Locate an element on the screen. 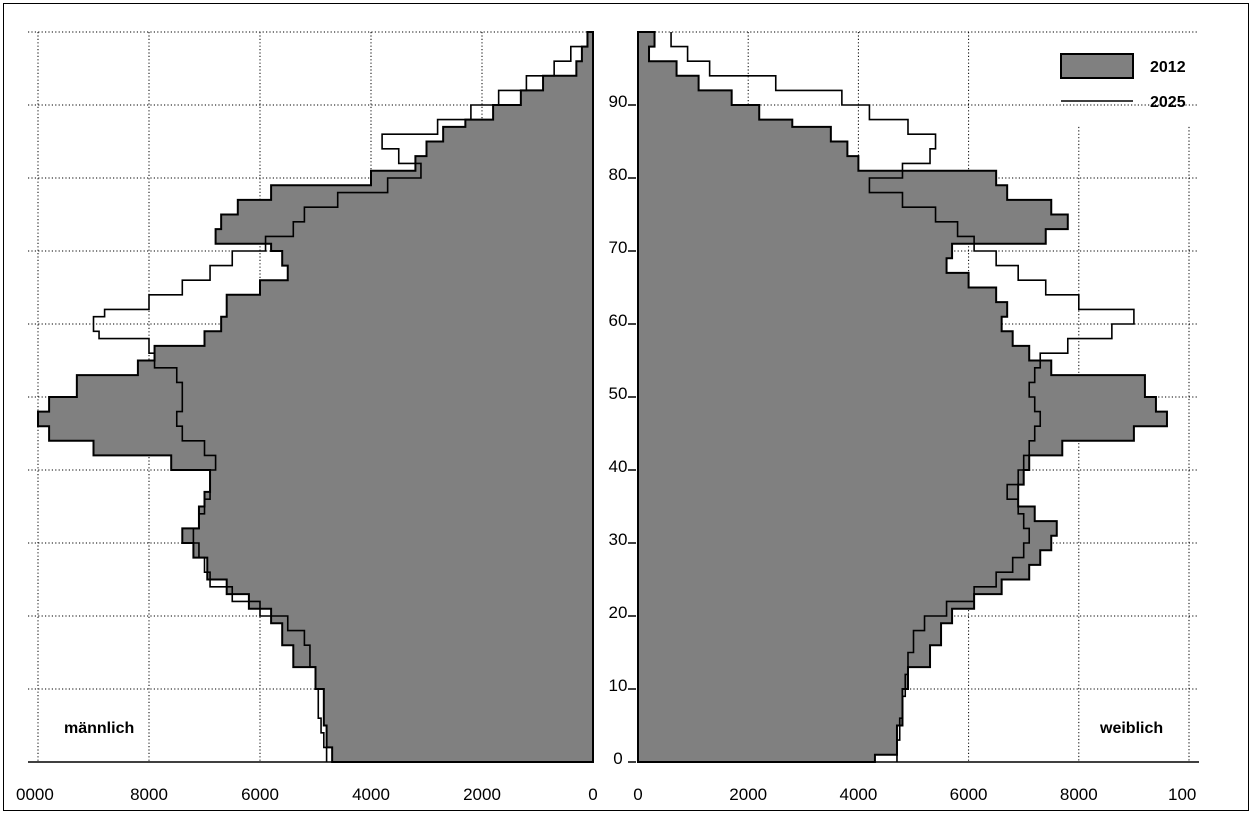  legend-label-2025: 2025 is located at coordinates (1168, 102).